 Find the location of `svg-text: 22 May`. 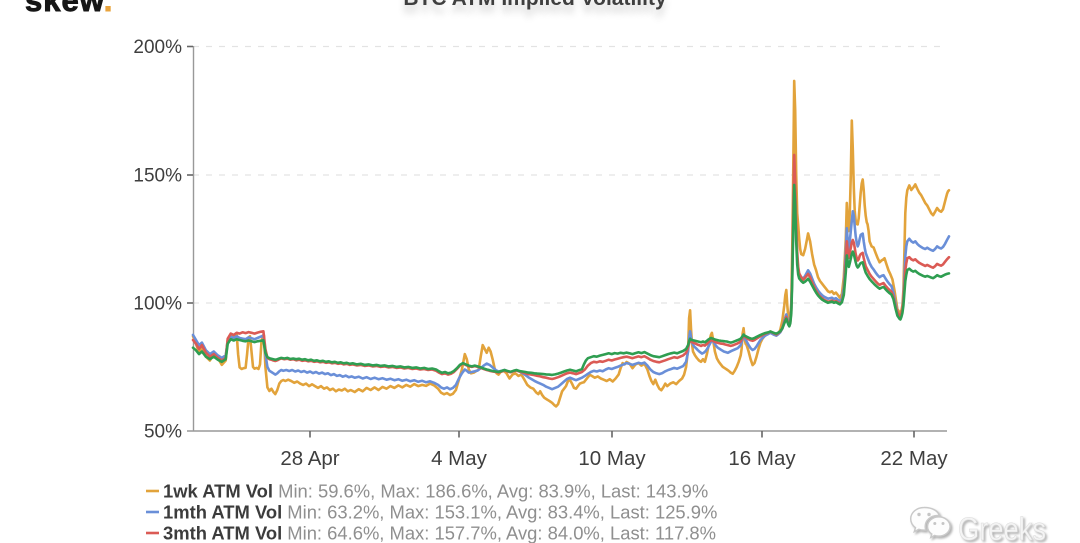

svg-text: 22 May is located at coordinates (914, 458).